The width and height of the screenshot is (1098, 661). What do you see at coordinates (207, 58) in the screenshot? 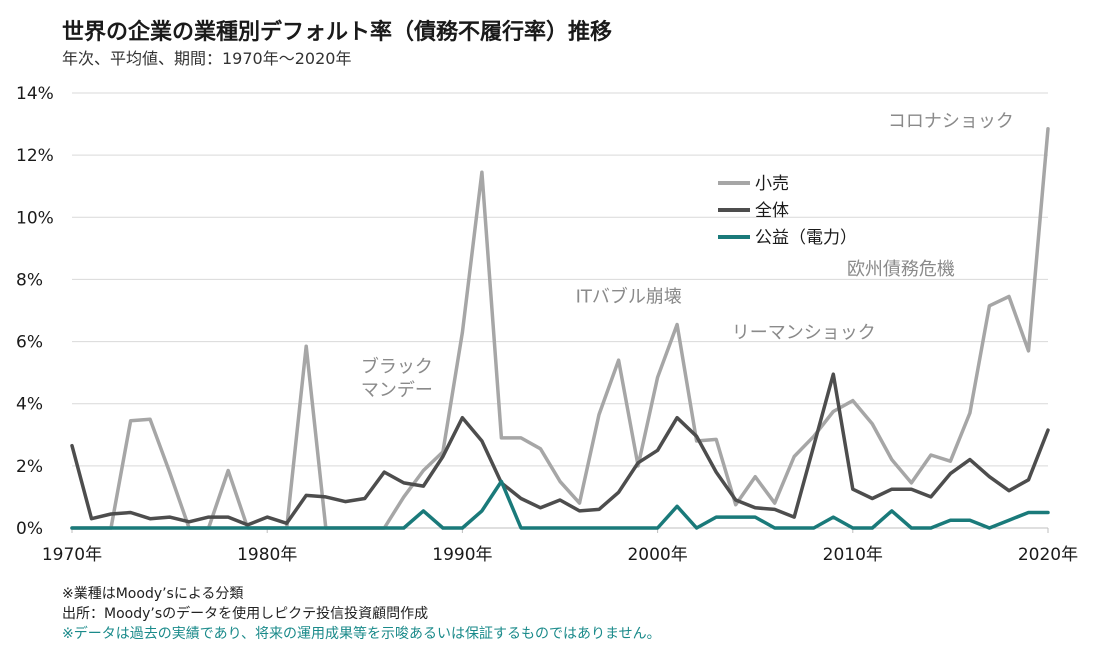
I see `chart-subtitle: 年次、平均値、期間：1970年〜2020年` at bounding box center [207, 58].